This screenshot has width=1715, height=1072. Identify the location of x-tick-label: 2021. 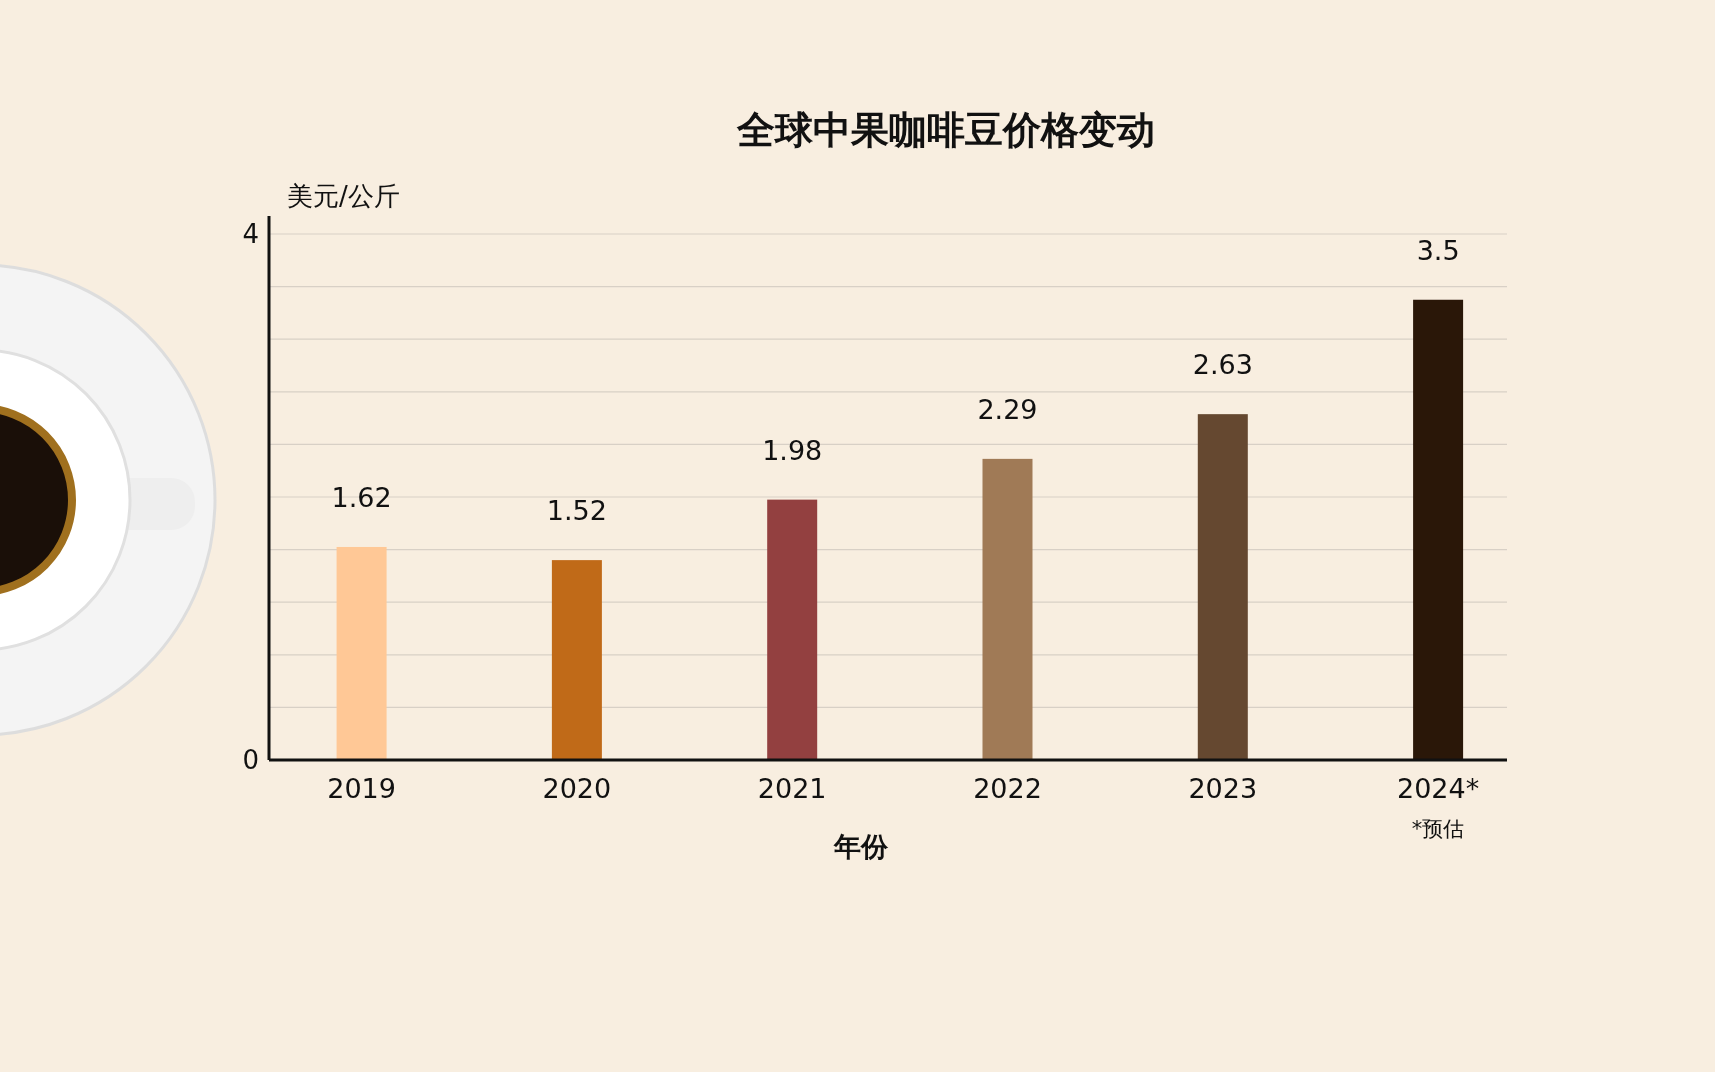
(792, 788).